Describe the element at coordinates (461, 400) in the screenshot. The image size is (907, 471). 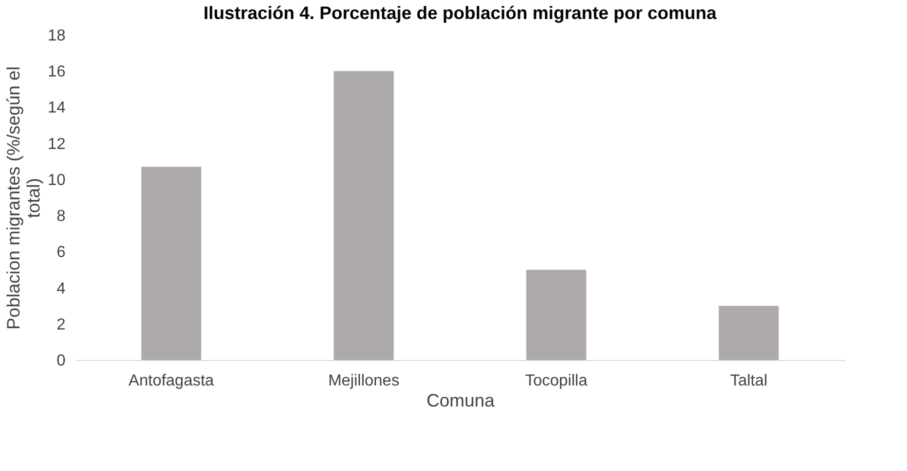
I see `x-axis-title: Comuna` at that location.